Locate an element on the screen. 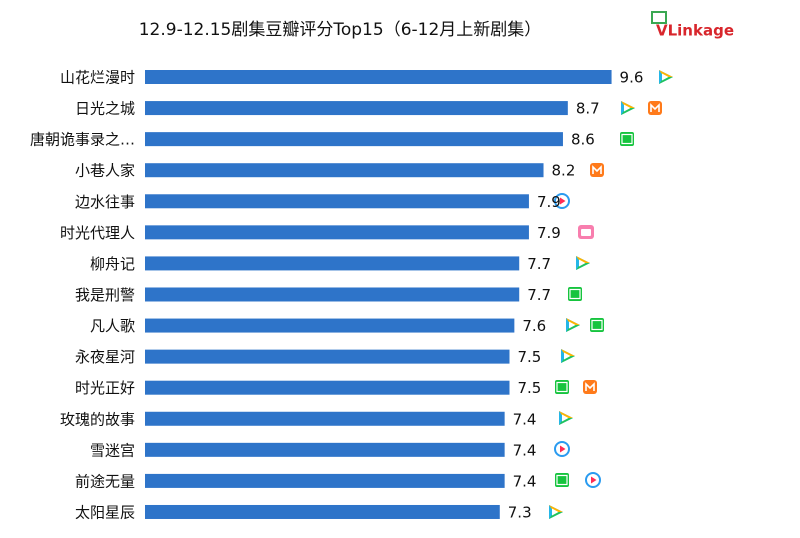 The width and height of the screenshot is (800, 538). chart-title: 12.9-12.15剧集豆瓣评分Top15（6-12月上新剧集） is located at coordinates (340, 30).